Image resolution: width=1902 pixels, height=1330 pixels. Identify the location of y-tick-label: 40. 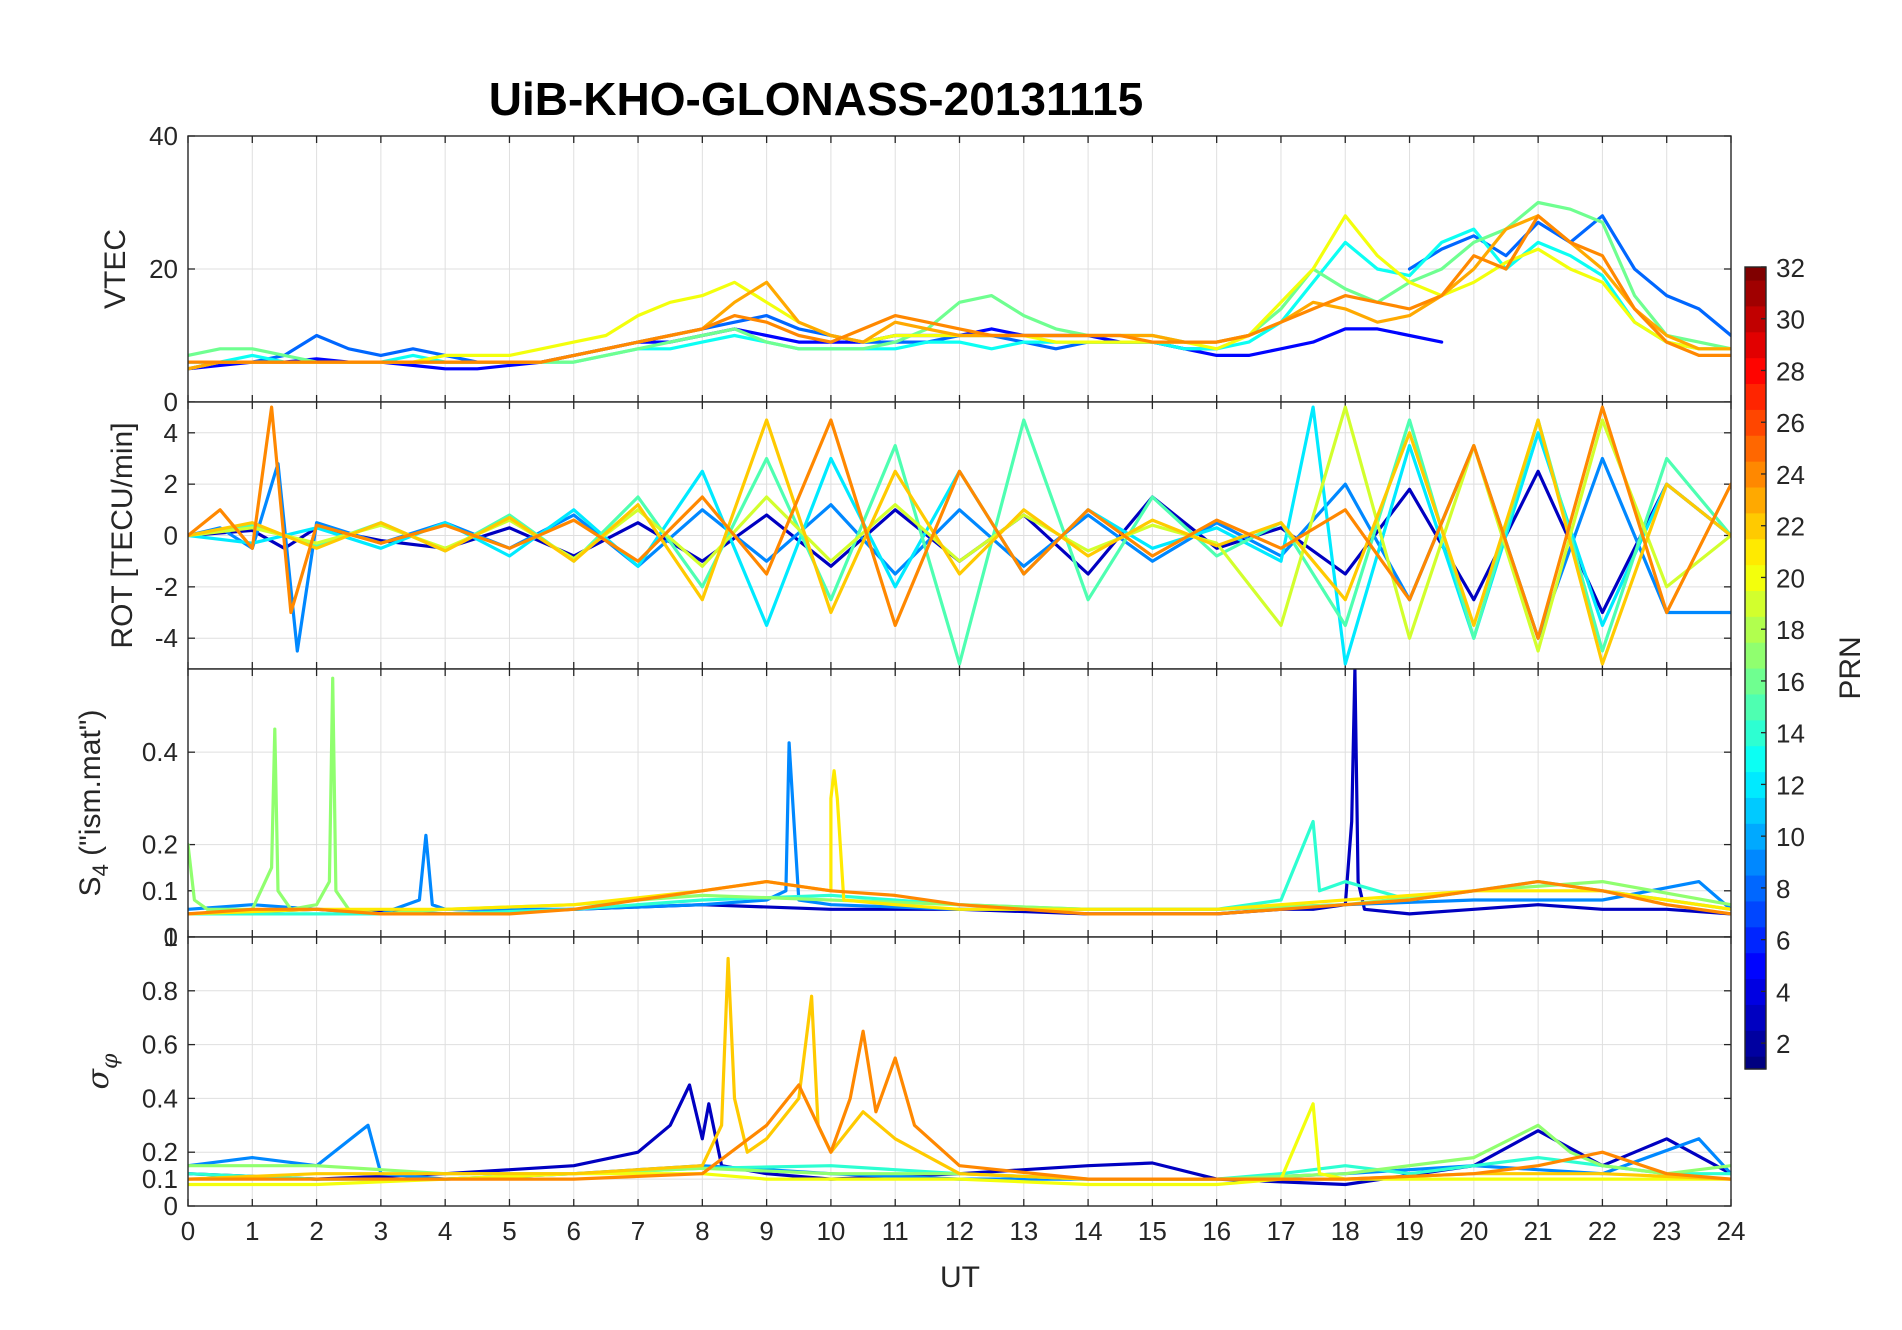
(163, 136).